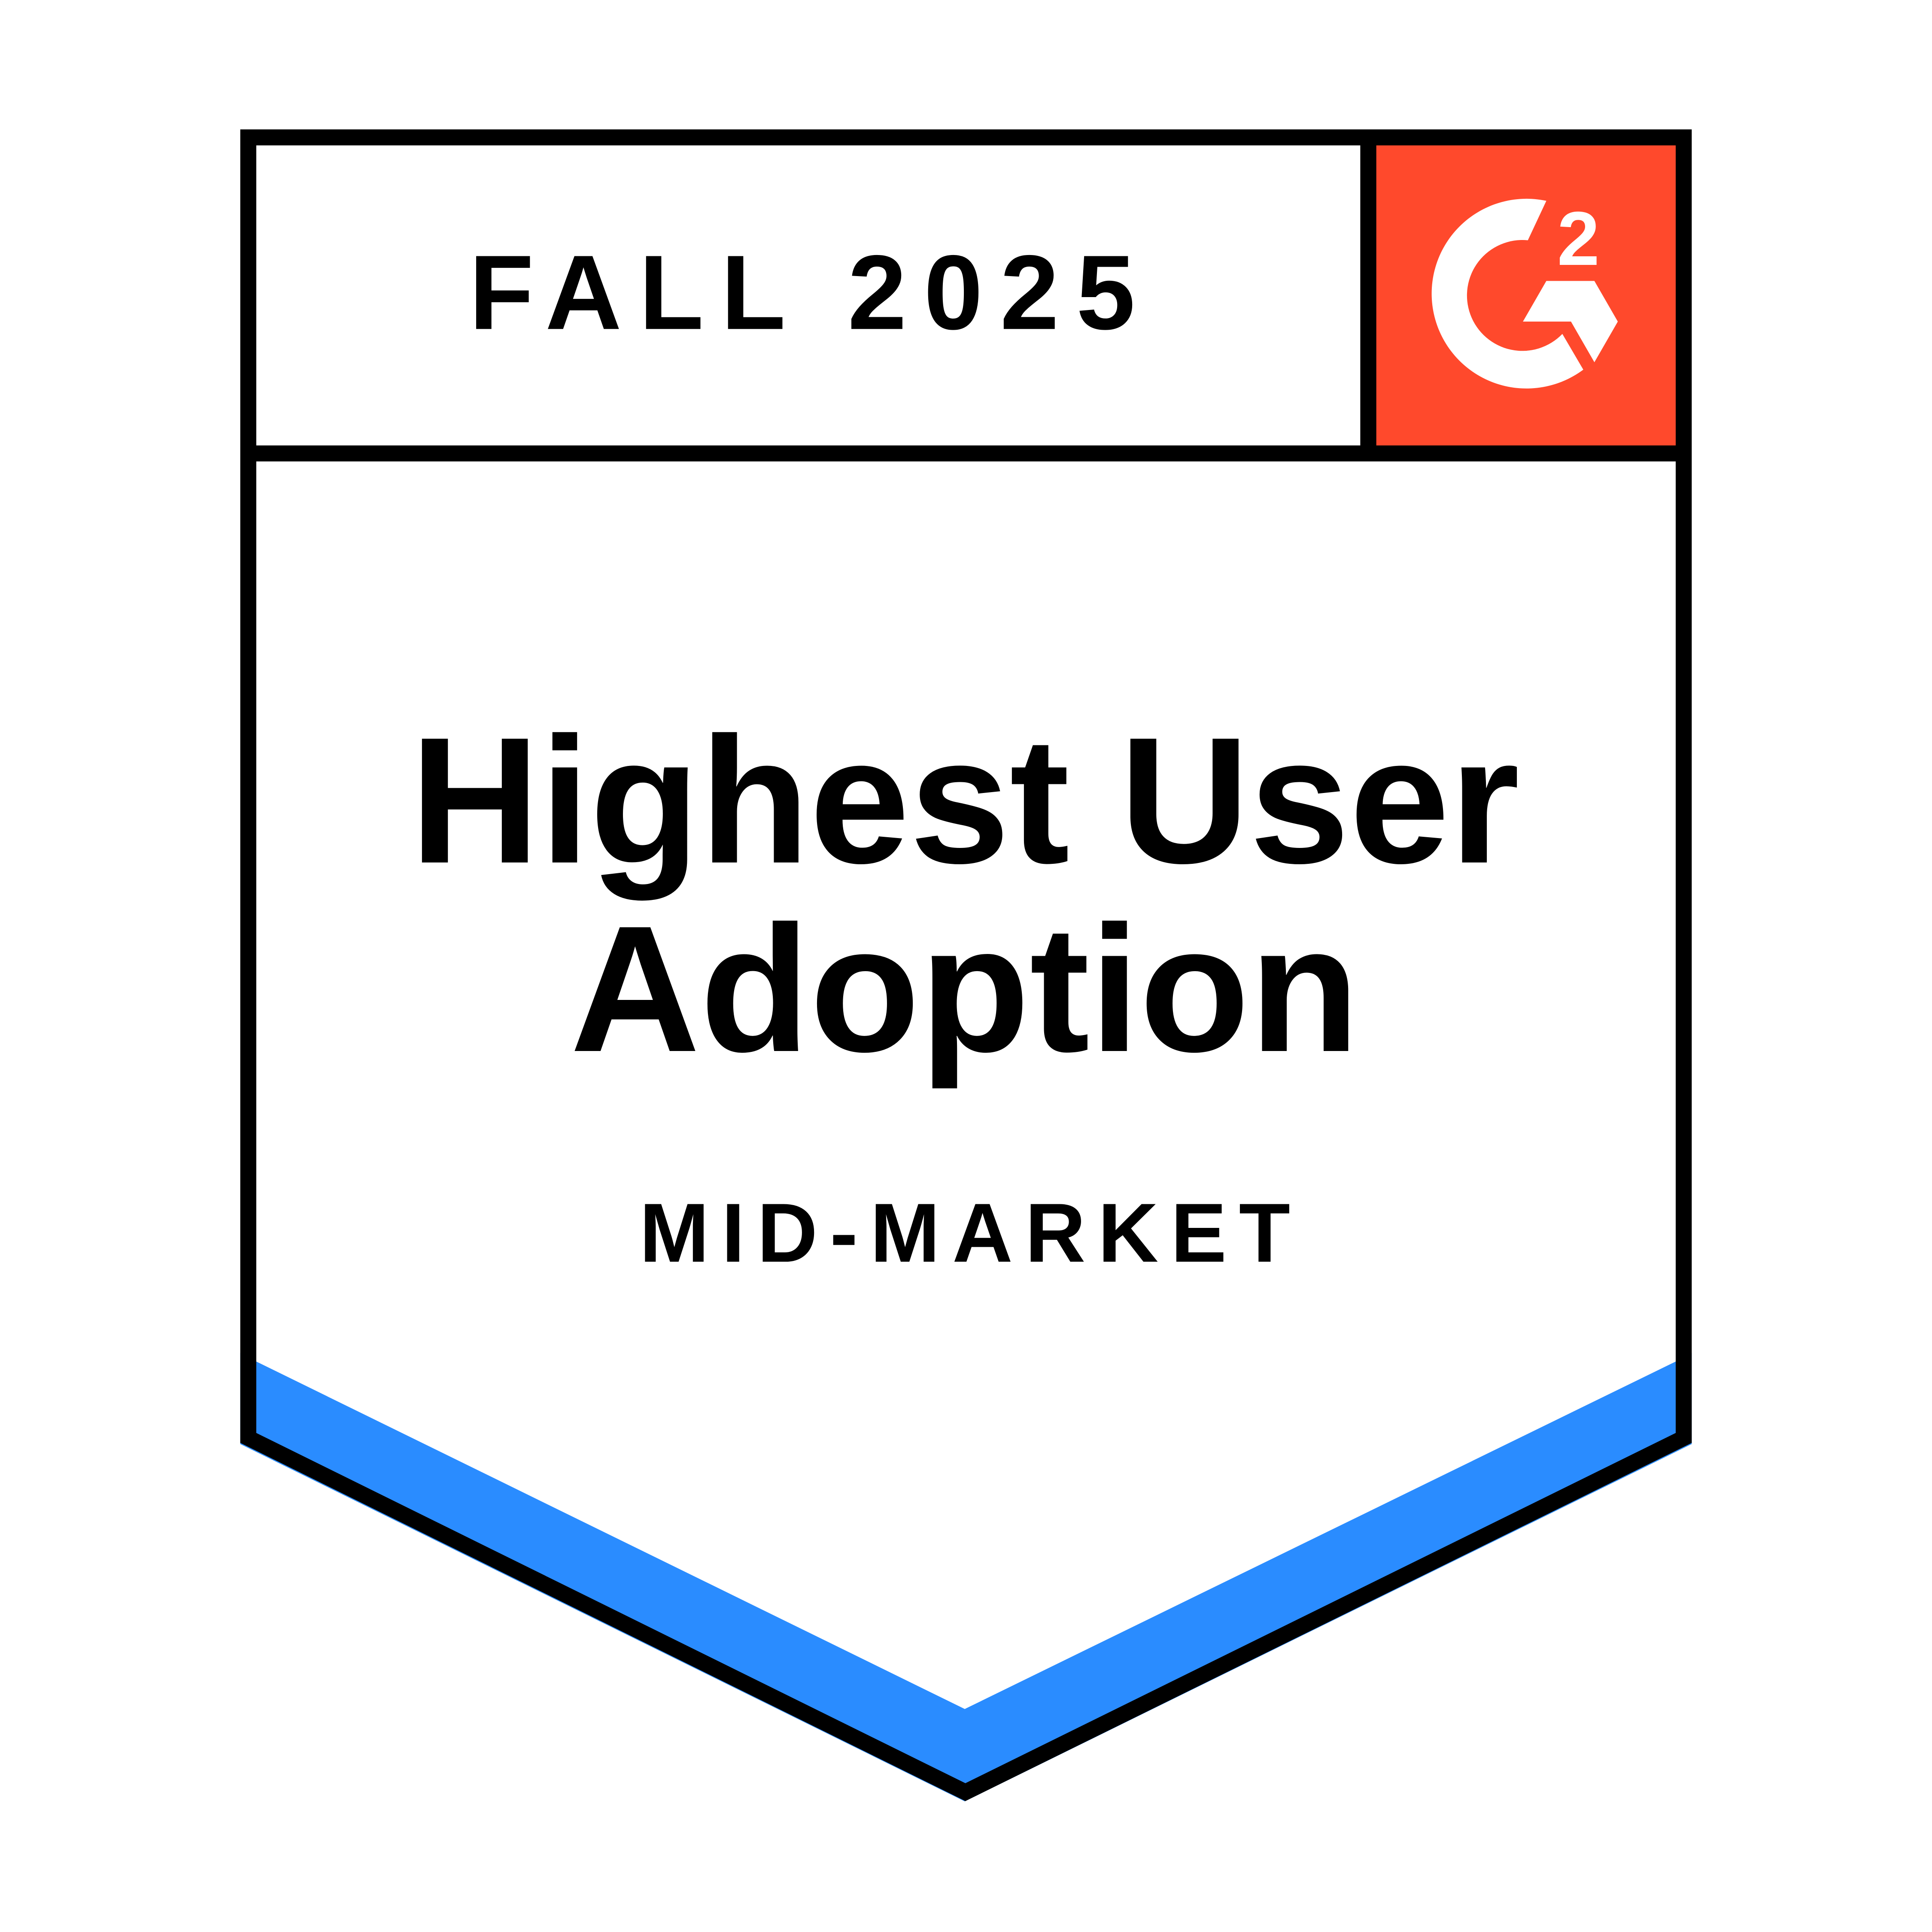 This screenshot has height=1932, width=1932. I want to click on award-title-line1: Highest User, so click(965, 801).